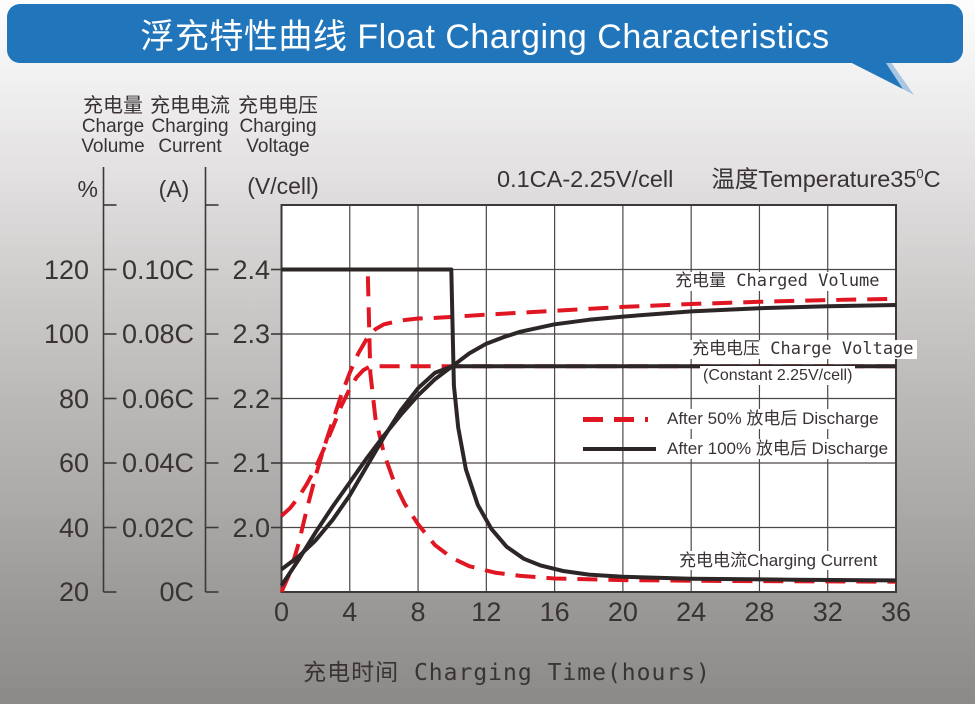 The width and height of the screenshot is (975, 704). Describe the element at coordinates (251, 269) in the screenshot. I see `y-tick-label-voltage: 2.4` at that location.